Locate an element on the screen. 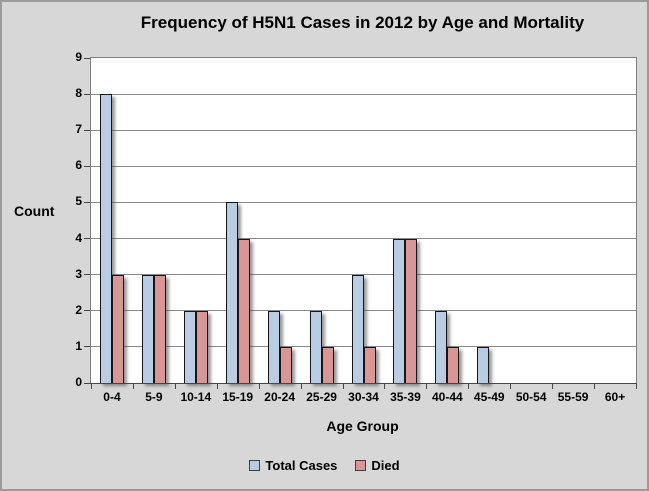 The image size is (649, 491). x-tick-label: 25-29 is located at coordinates (321, 397).